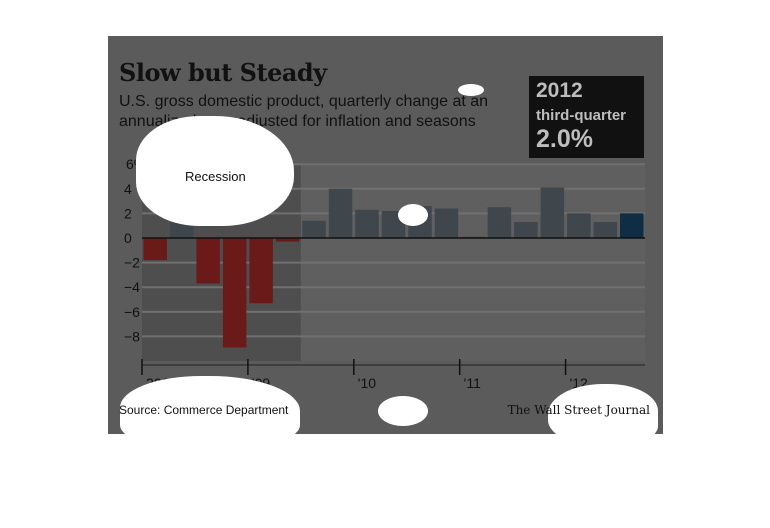 This screenshot has width=770, height=528. I want to click on bar-2009-q4, so click(340, 213).